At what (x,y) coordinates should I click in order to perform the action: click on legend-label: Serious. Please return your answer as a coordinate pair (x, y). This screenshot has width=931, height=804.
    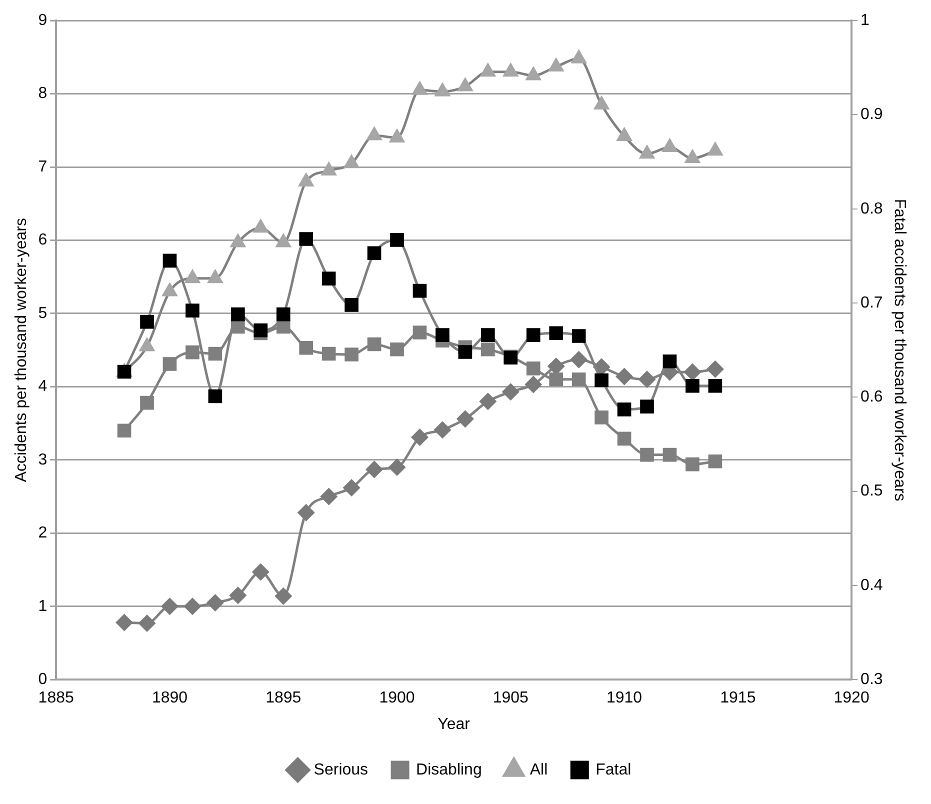
    Looking at the image, I should click on (341, 769).